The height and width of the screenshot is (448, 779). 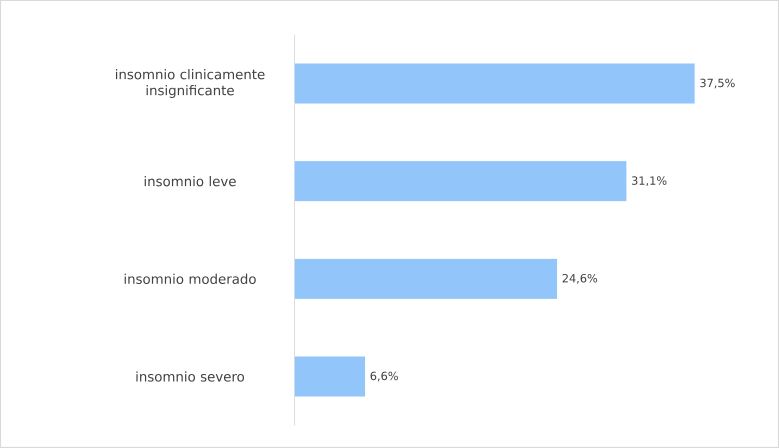 What do you see at coordinates (190, 376) in the screenshot?
I see `y-tick-label: insomnio severo` at bounding box center [190, 376].